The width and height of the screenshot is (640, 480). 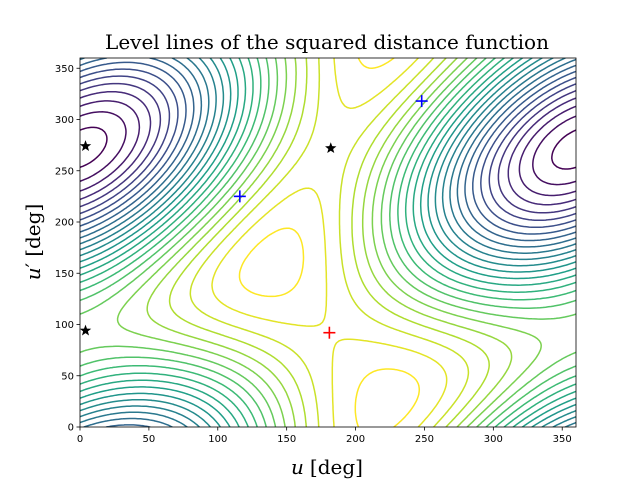 I want to click on x-axis-unit: [deg], so click(x=336, y=467).